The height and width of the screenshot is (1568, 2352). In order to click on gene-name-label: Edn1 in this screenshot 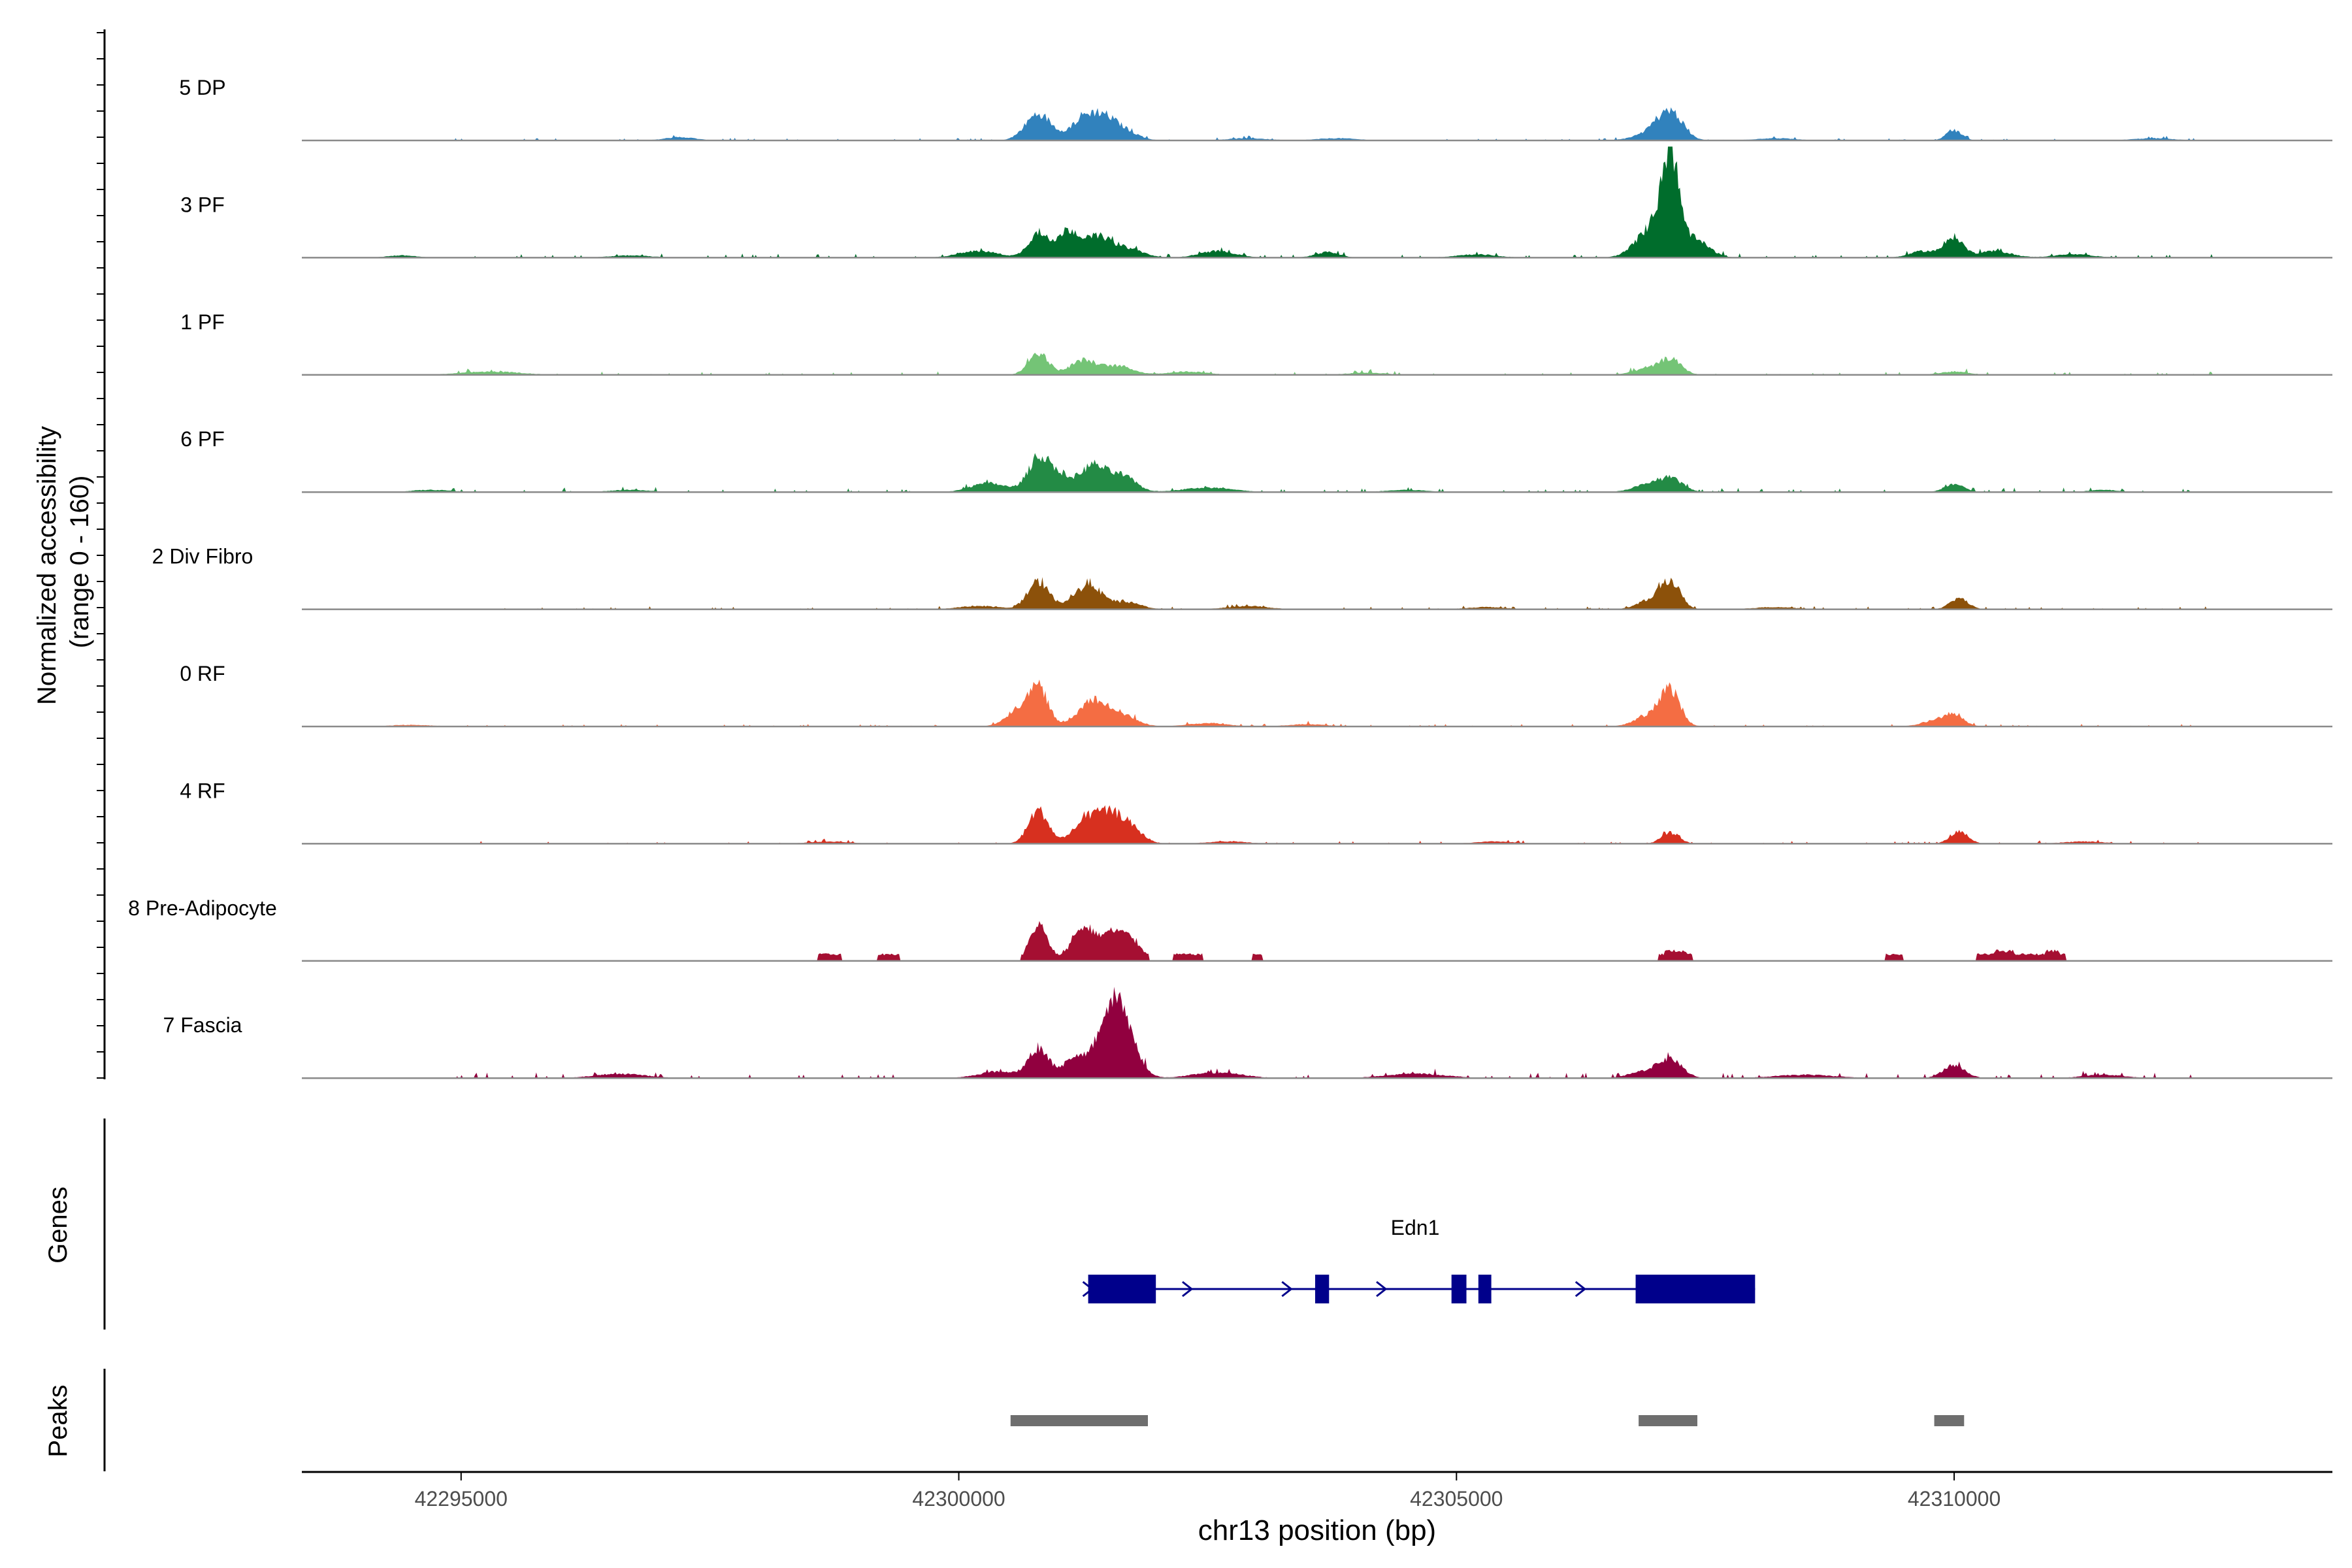, I will do `click(1415, 1227)`.